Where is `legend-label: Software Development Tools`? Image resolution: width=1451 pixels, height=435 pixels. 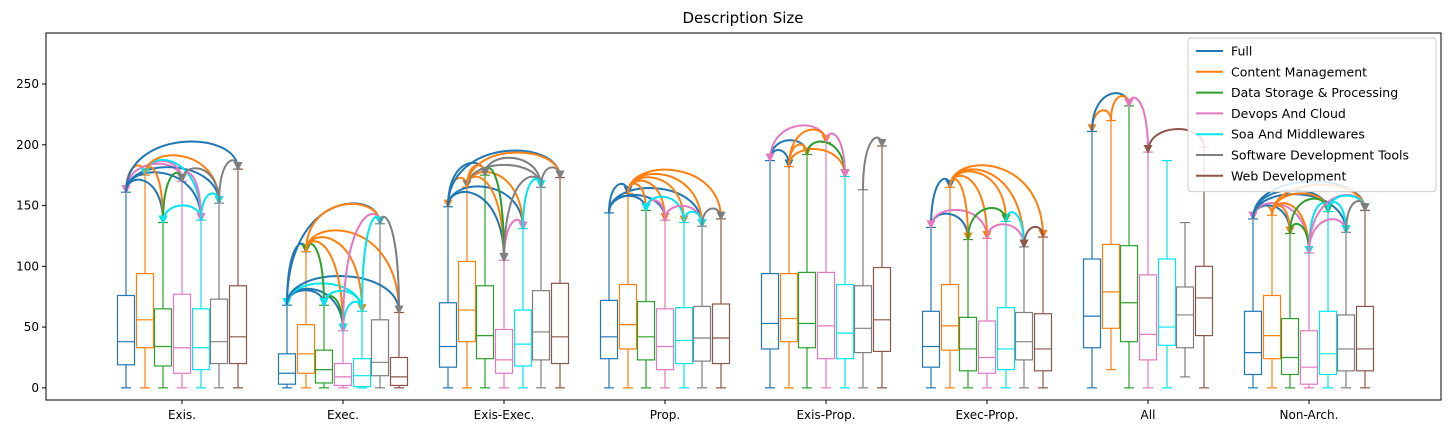 legend-label: Software Development Tools is located at coordinates (1320, 155).